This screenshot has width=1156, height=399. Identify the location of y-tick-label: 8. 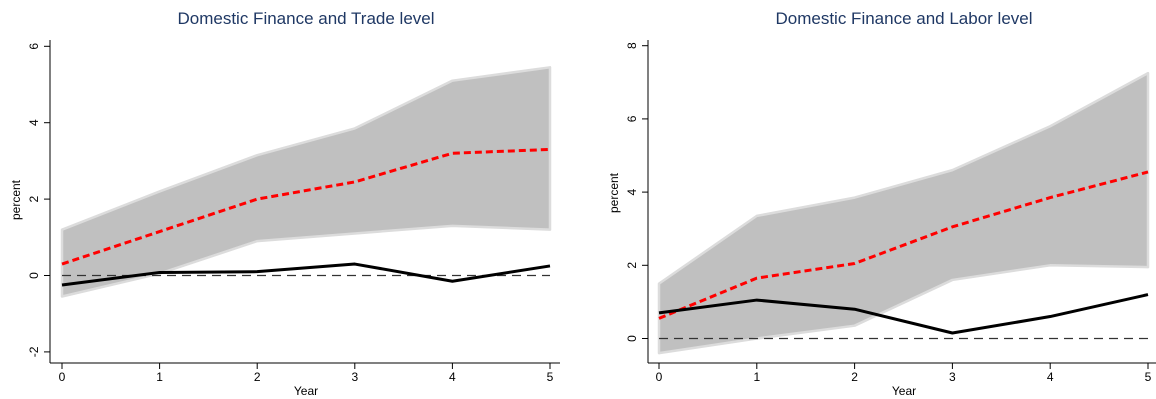
(632, 45).